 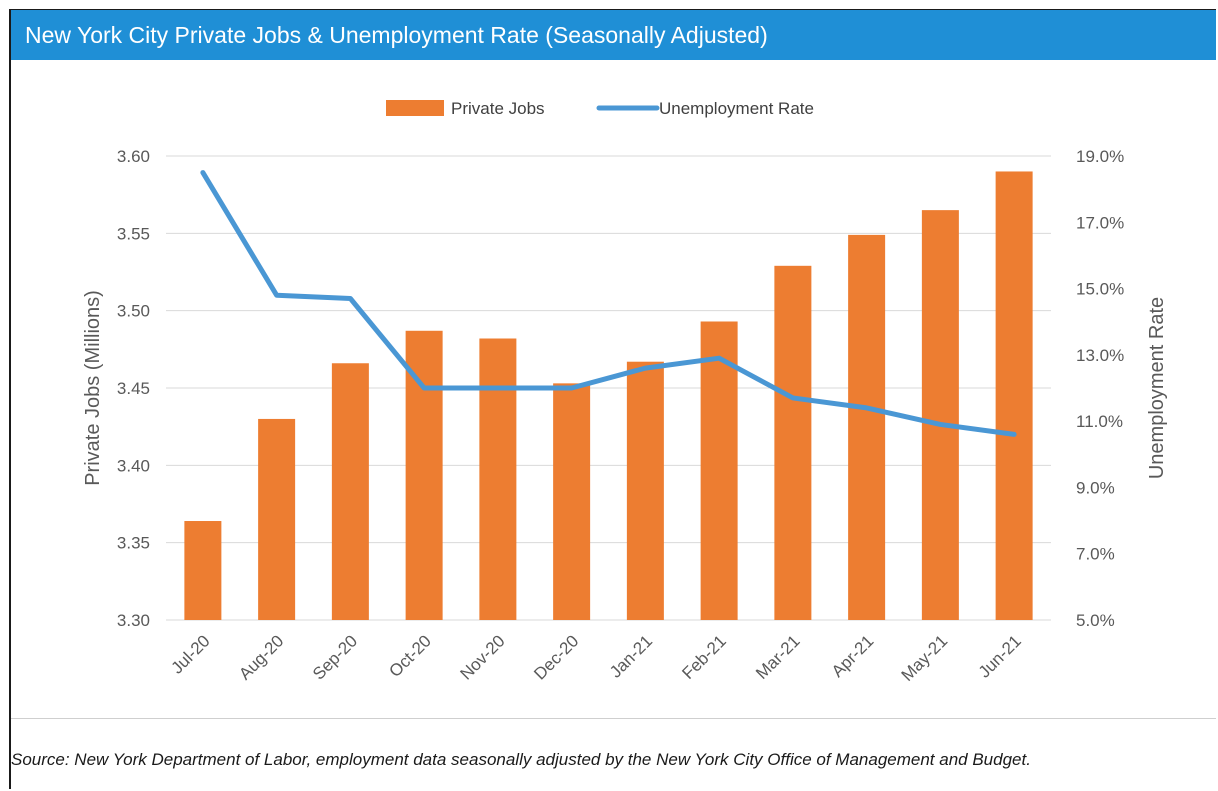 What do you see at coordinates (410, 656) in the screenshot?
I see `x-tick-label: Oct-20` at bounding box center [410, 656].